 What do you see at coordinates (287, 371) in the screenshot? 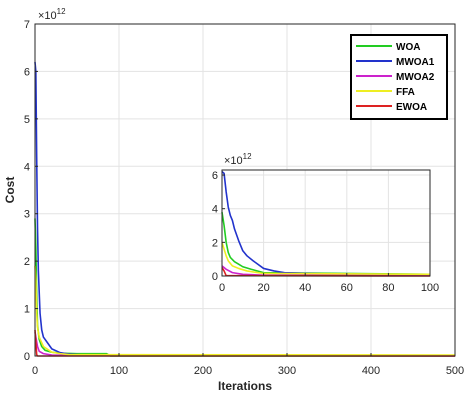
I see `main-x-tick-label: 300` at bounding box center [287, 371].